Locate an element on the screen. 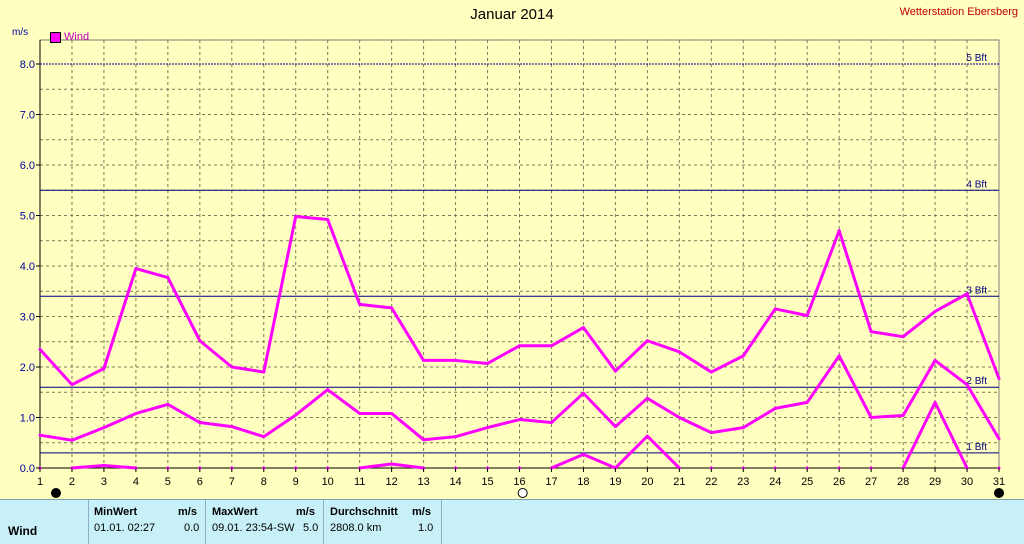  max-time: 09.01. 23:54-SW is located at coordinates (253, 528).